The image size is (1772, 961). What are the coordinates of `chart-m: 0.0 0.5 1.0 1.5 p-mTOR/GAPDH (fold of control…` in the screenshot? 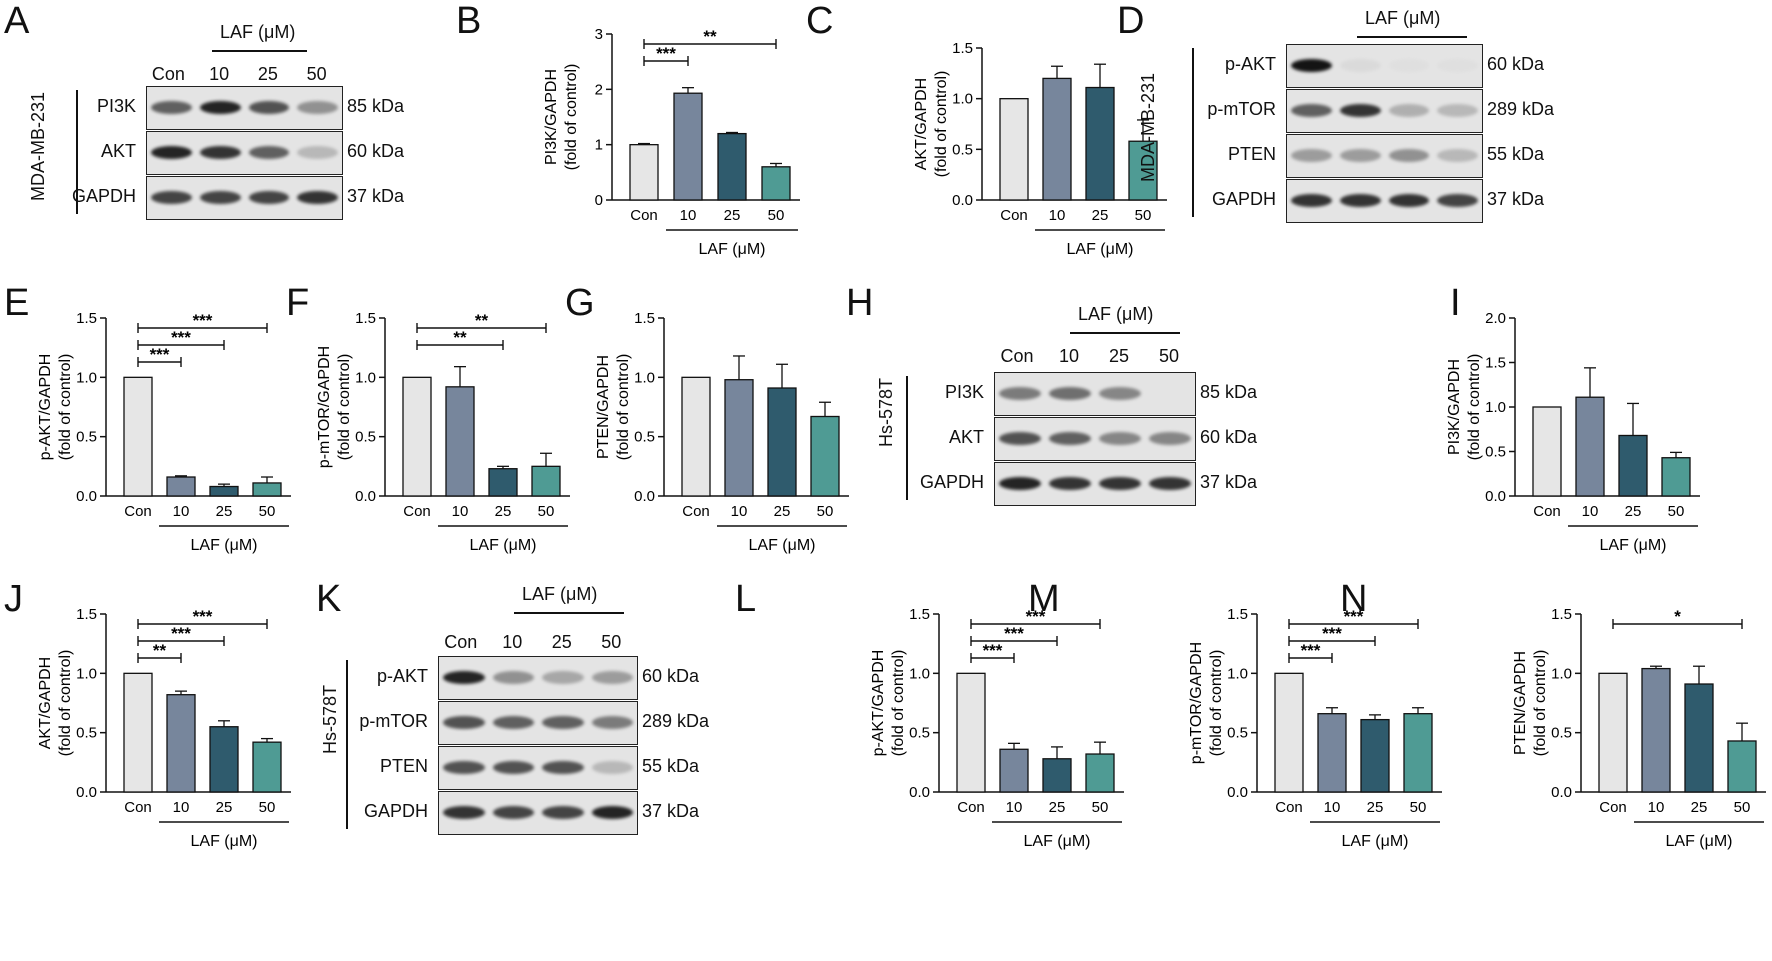 It's located at (1315, 728).